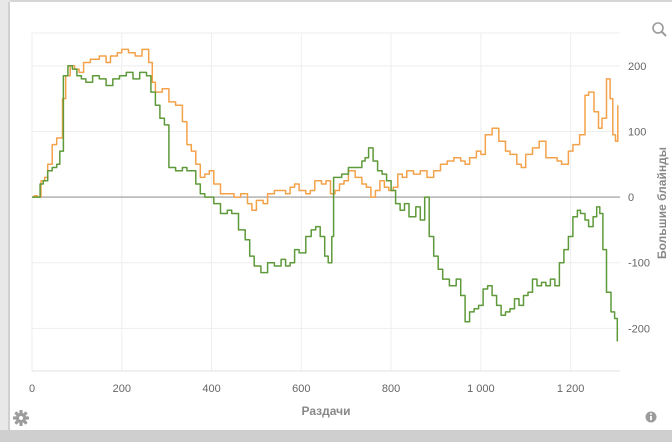 This screenshot has height=442, width=672. I want to click on x-axis-title: Раздачи, so click(326, 411).